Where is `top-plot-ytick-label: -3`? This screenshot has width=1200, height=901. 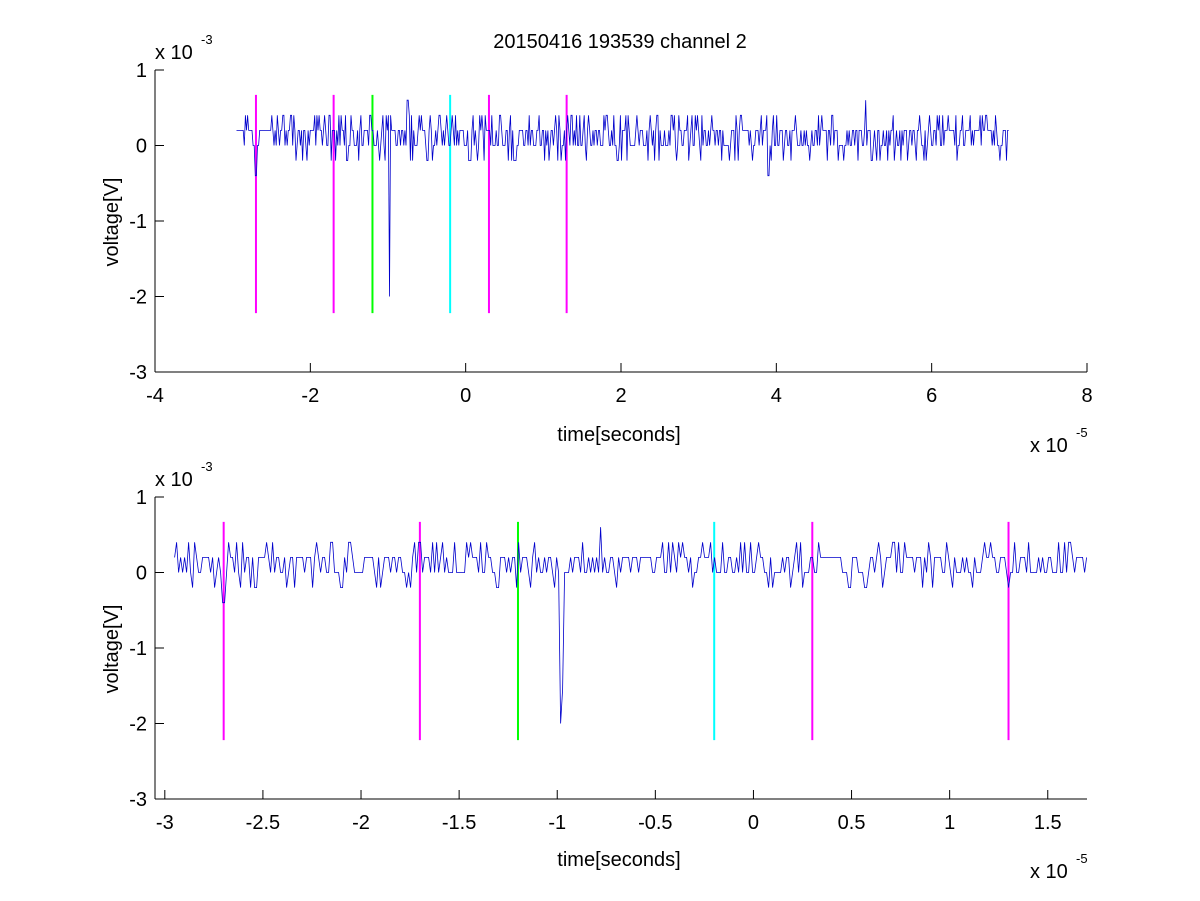 top-plot-ytick-label: -3 is located at coordinates (138, 373).